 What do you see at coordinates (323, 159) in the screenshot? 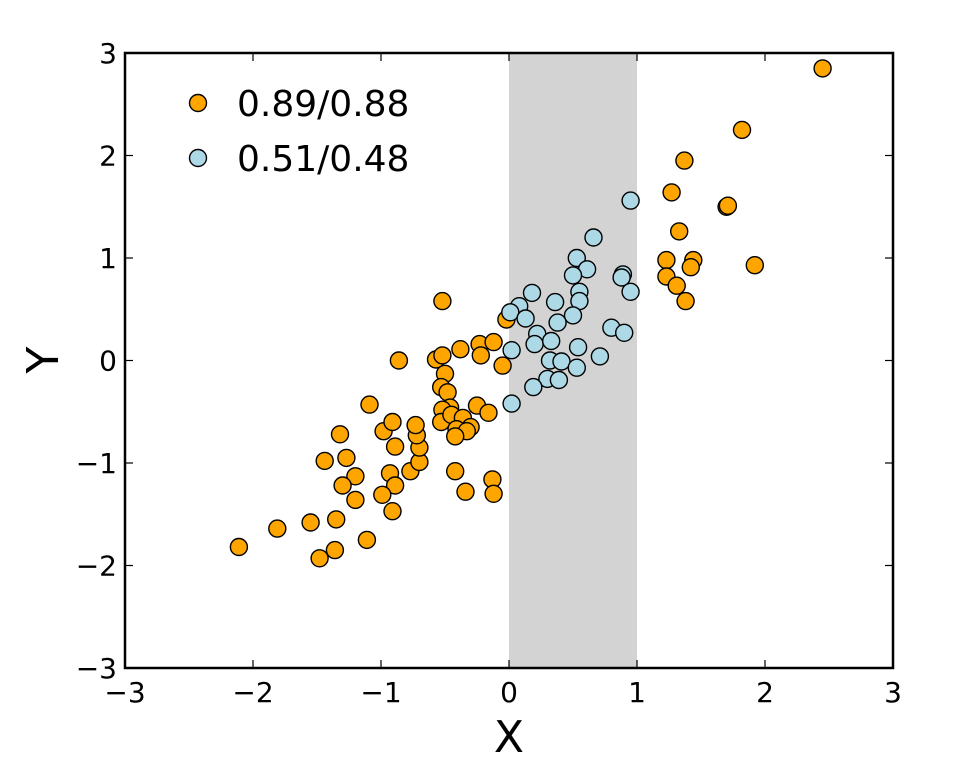
I see `legend-label: 0.51/0.48` at bounding box center [323, 159].